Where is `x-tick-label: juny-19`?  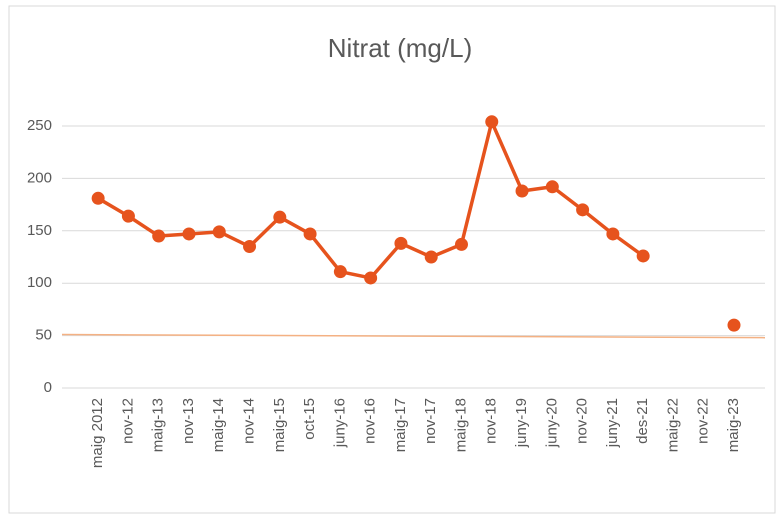
x-tick-label: juny-19 is located at coordinates (521, 423).